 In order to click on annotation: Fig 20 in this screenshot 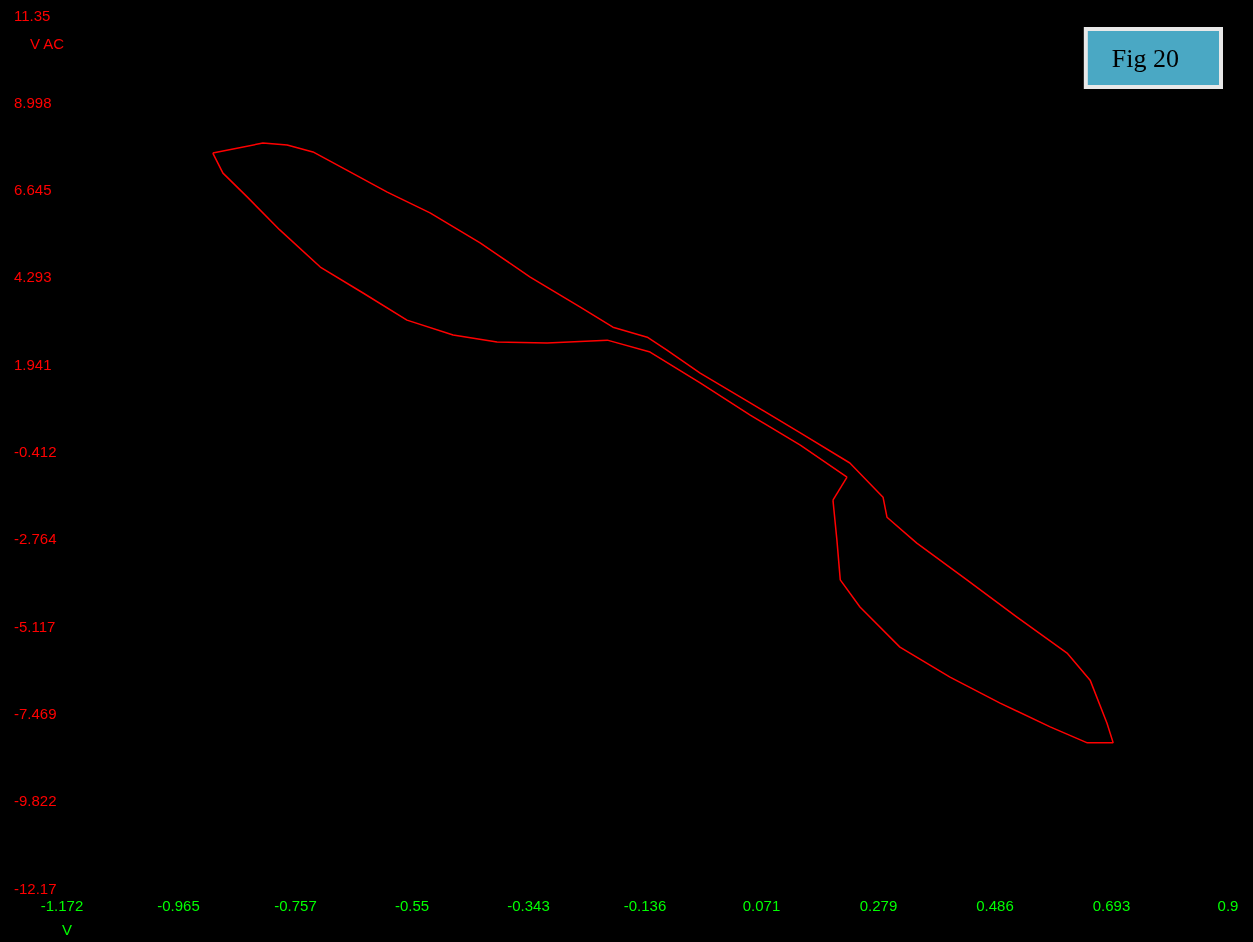, I will do `click(1145, 58)`.